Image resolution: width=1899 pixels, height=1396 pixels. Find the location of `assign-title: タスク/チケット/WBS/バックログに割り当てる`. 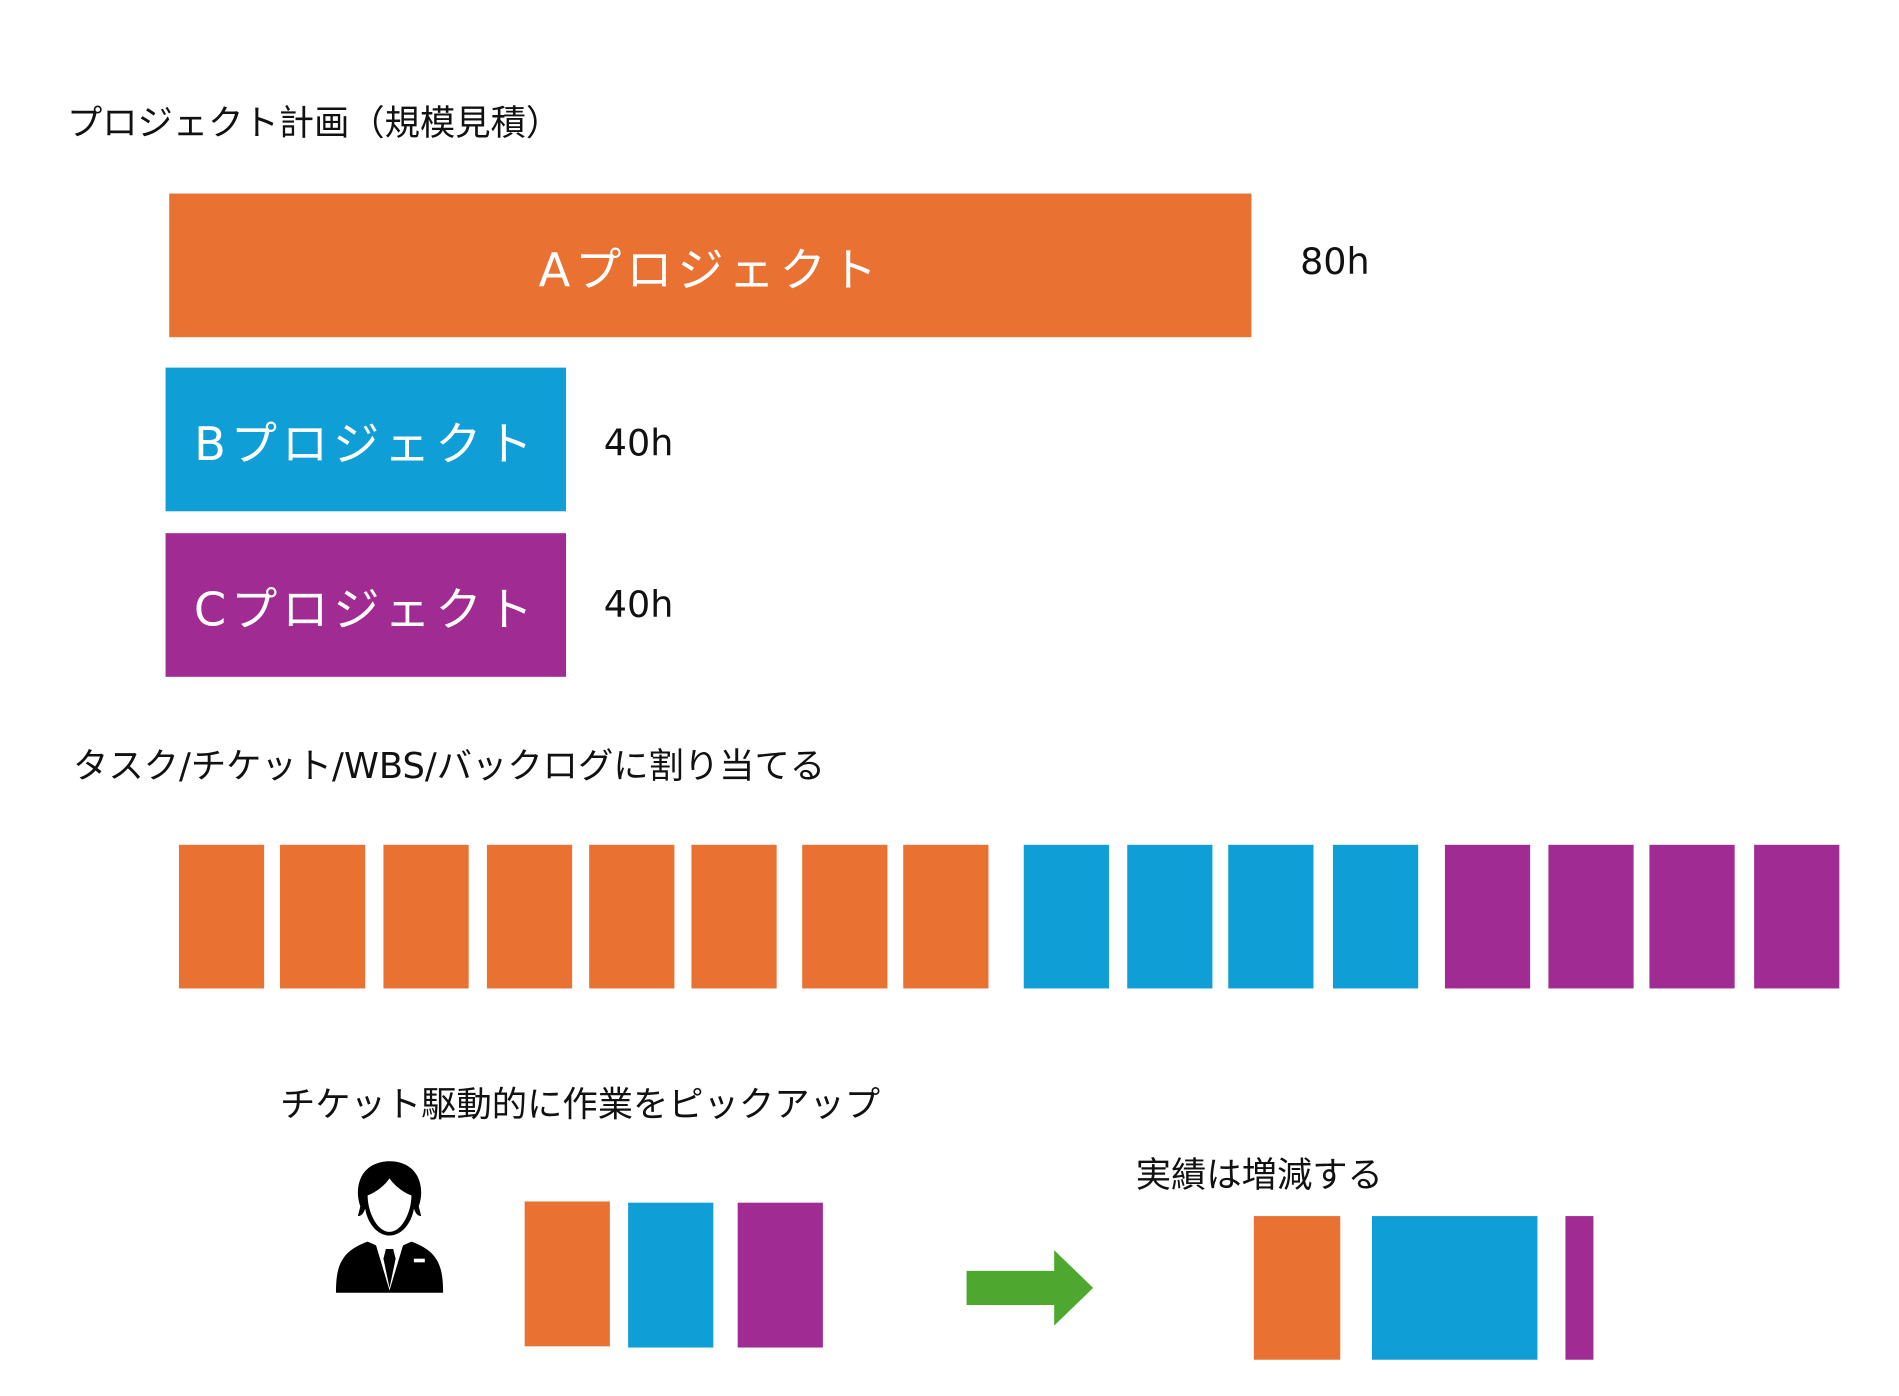

assign-title: タスク/チケット/WBS/バックログに割り当てる is located at coordinates (449, 765).